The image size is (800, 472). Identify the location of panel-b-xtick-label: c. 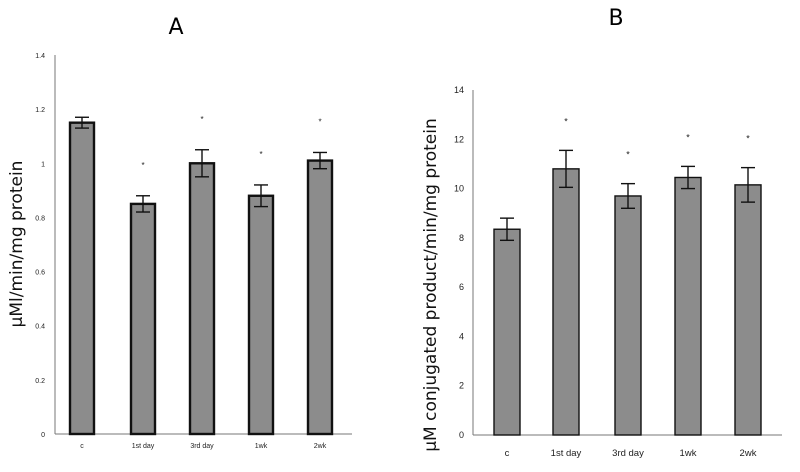
(507, 453).